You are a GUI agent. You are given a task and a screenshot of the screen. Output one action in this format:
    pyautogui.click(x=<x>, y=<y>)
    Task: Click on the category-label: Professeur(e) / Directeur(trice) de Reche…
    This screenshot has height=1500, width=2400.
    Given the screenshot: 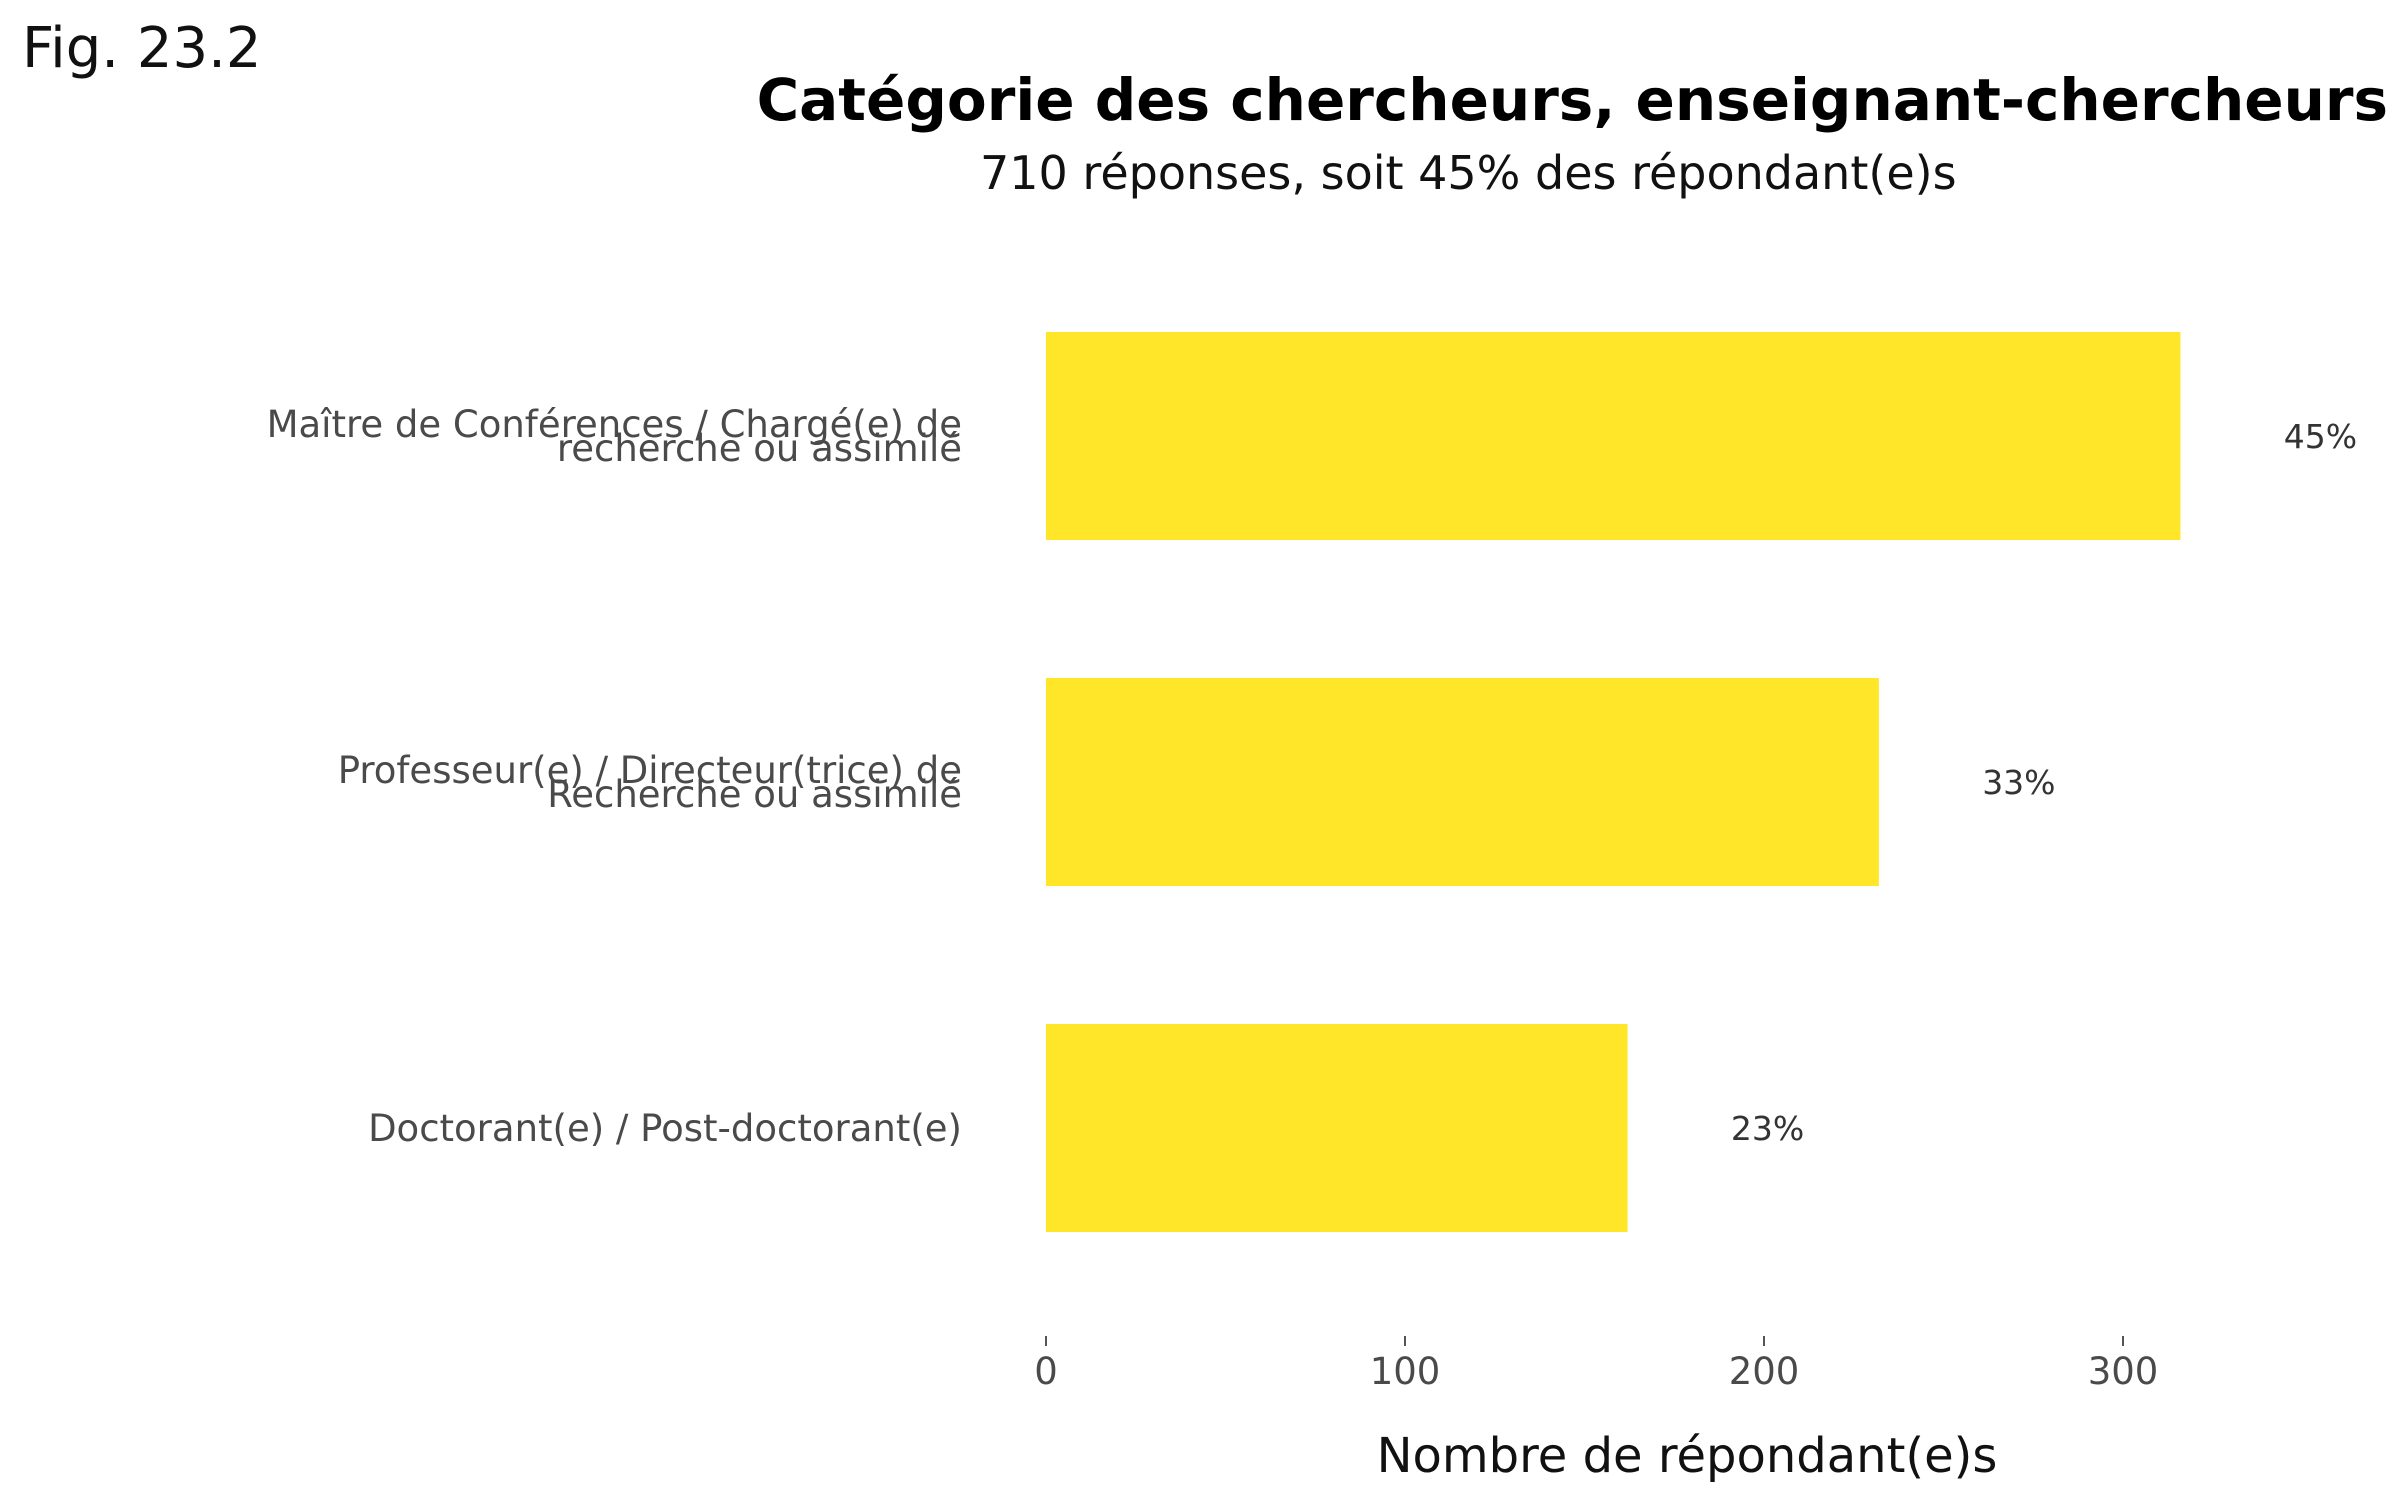 What is the action you would take?
    pyautogui.click(x=650, y=782)
    